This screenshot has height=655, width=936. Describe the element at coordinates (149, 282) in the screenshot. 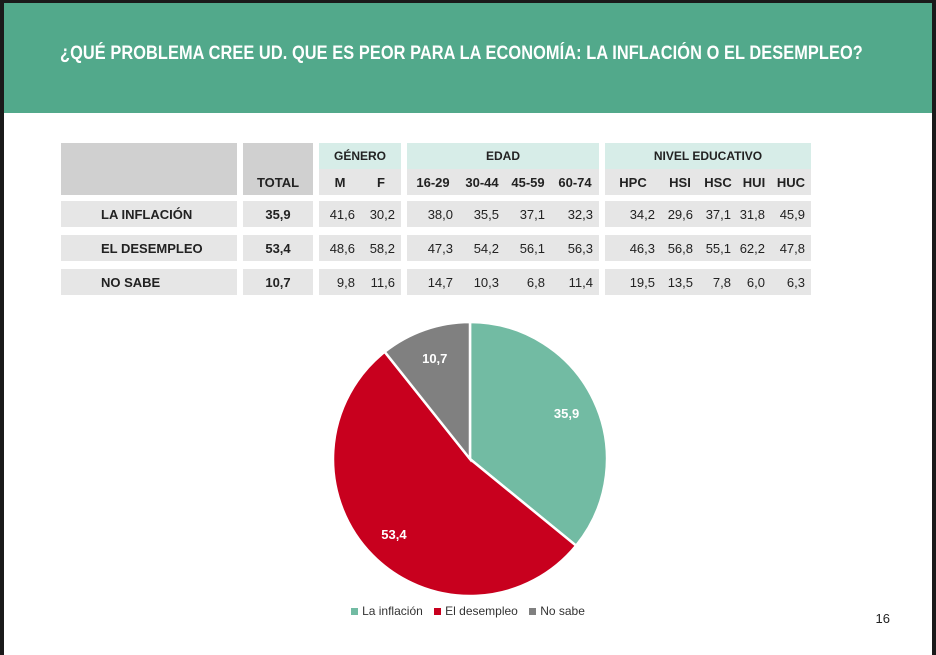

I see `row-label: NO SABE` at that location.